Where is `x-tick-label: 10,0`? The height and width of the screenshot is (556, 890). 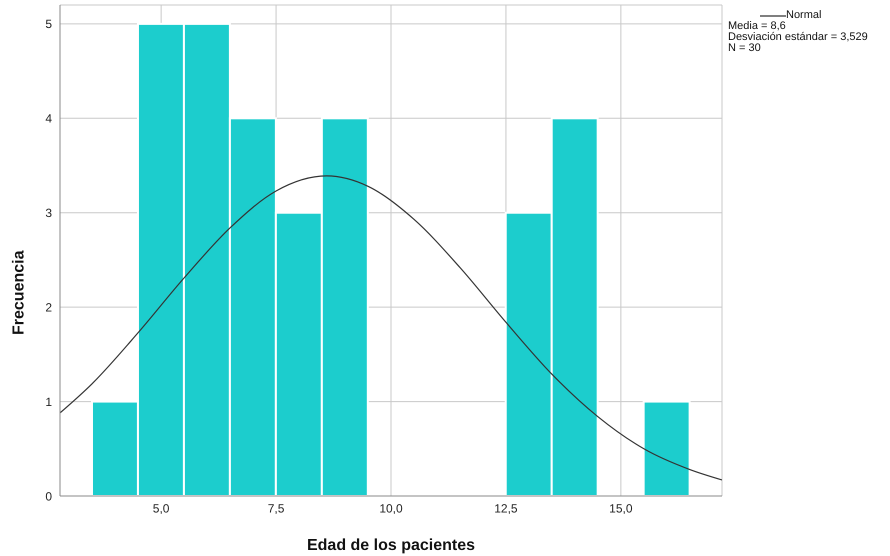 x-tick-label: 10,0 is located at coordinates (391, 509).